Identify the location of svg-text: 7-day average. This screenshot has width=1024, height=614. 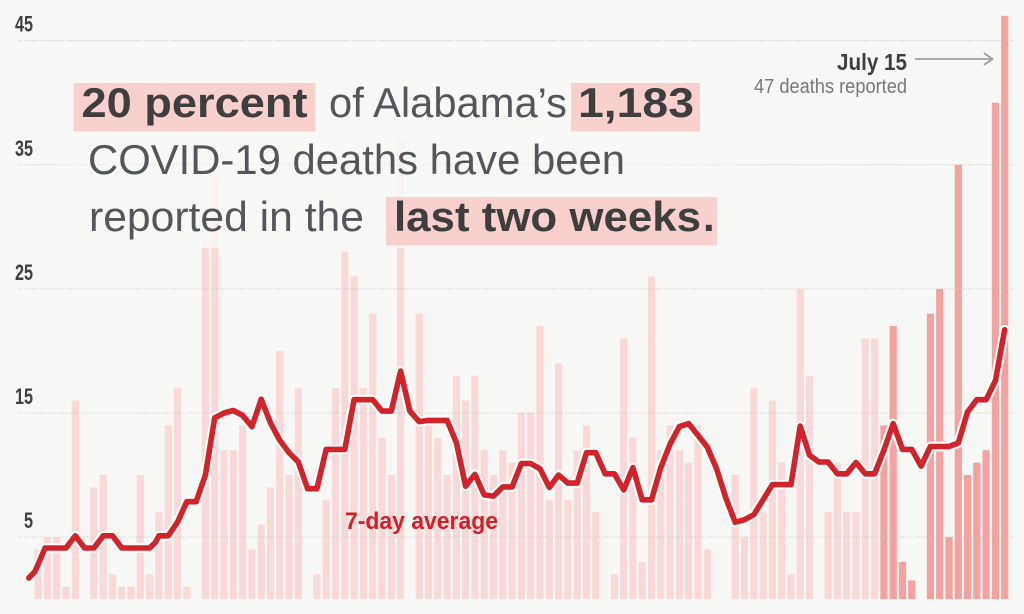
(421, 521).